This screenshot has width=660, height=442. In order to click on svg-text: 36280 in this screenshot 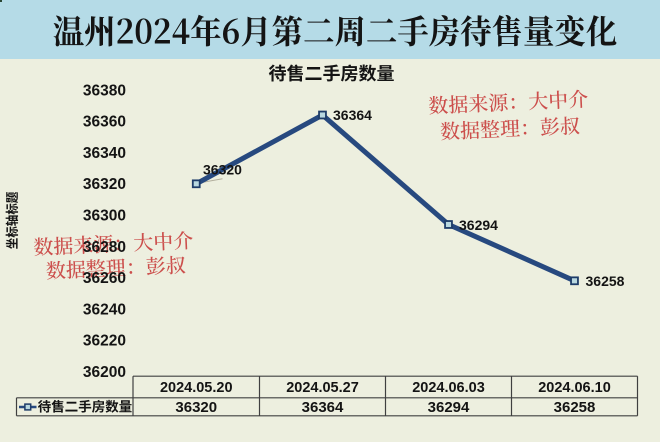, I will do `click(104, 247)`.